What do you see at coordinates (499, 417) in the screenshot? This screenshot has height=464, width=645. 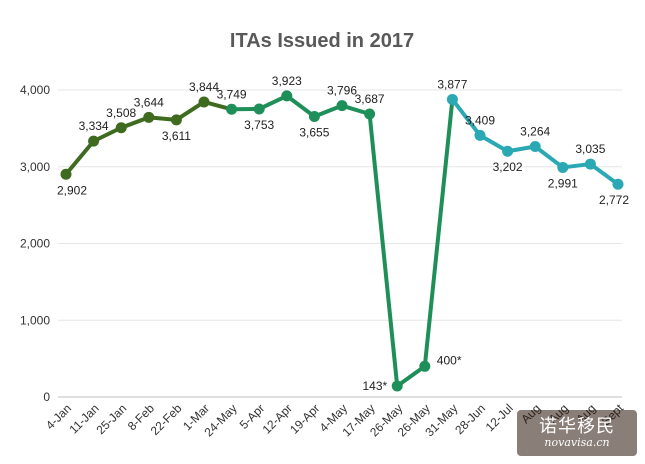 I see `x-tick-label: 12-Jul` at bounding box center [499, 417].